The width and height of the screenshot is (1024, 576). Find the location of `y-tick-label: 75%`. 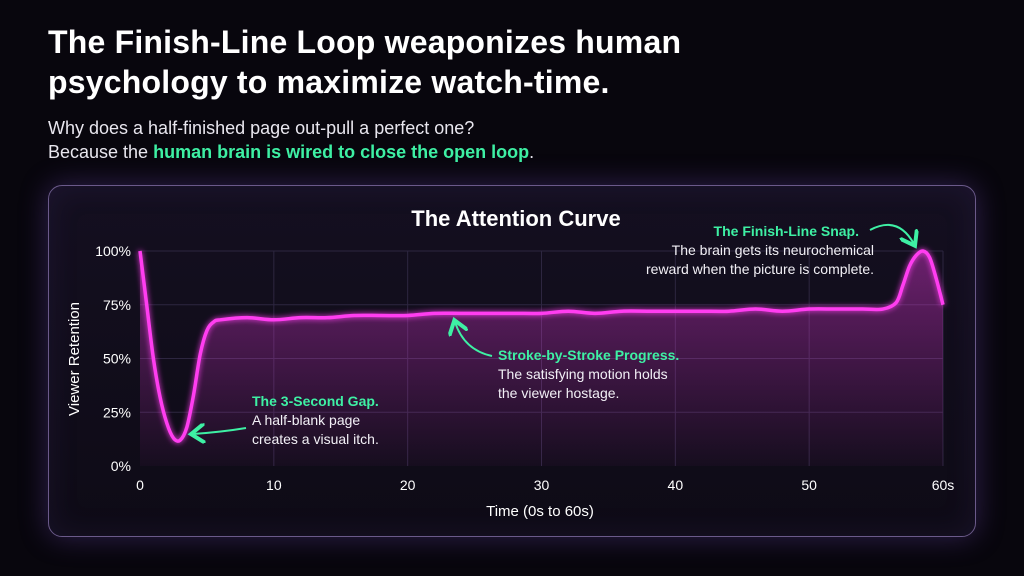

y-tick-label: 75% is located at coordinates (117, 305).